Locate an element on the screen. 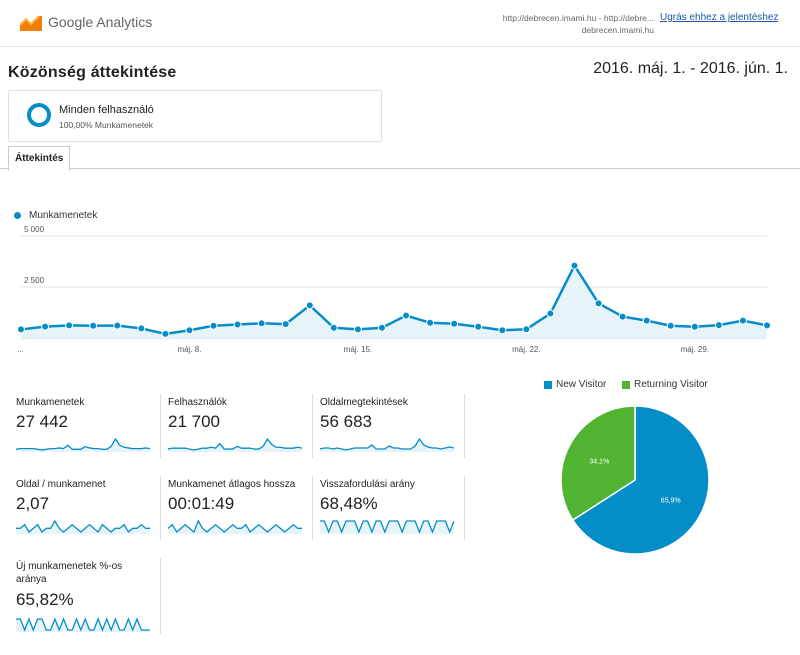 This screenshot has height=655, width=800. metric-label: Munkamenetek is located at coordinates (50, 402).